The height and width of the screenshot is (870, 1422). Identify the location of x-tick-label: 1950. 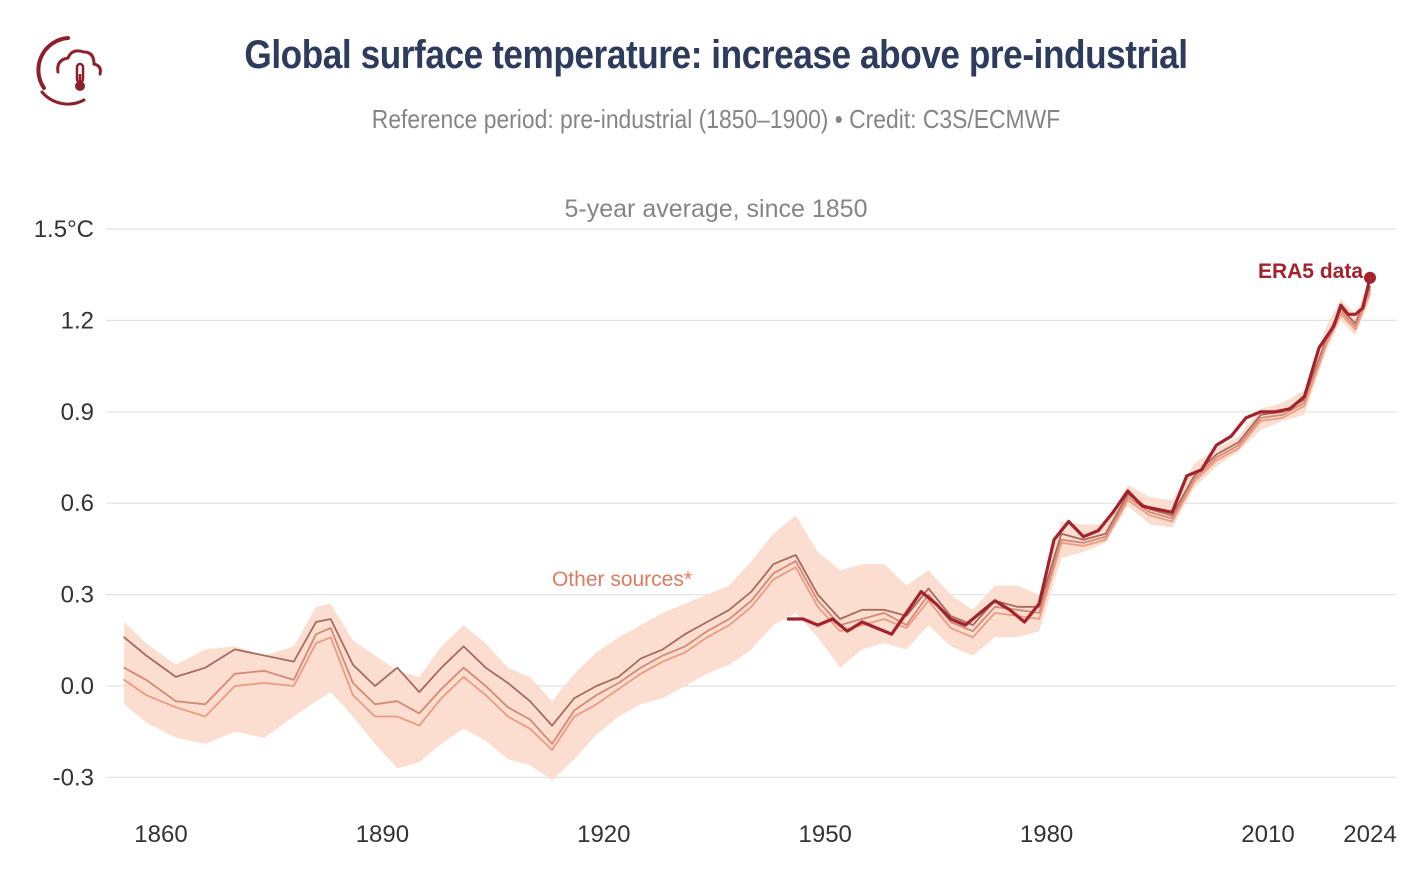
(825, 834).